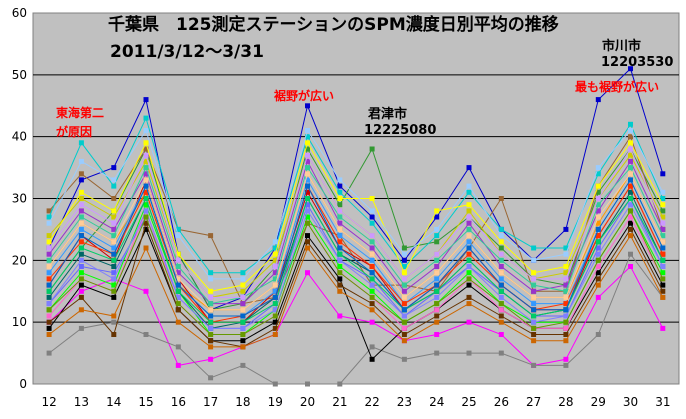 The height and width of the screenshot is (419, 686). Describe the element at coordinates (210, 402) in the screenshot. I see `x-tick-label: 17` at that location.